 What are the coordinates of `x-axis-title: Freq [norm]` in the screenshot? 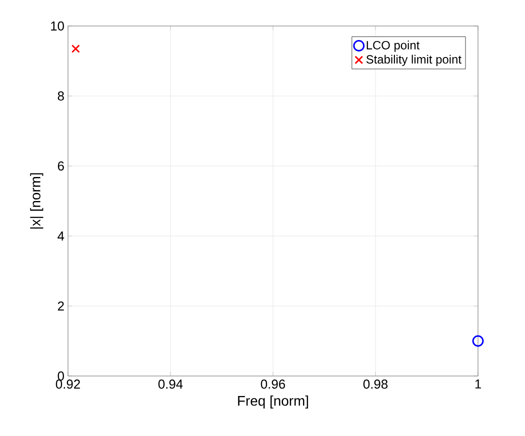 It's located at (273, 402).